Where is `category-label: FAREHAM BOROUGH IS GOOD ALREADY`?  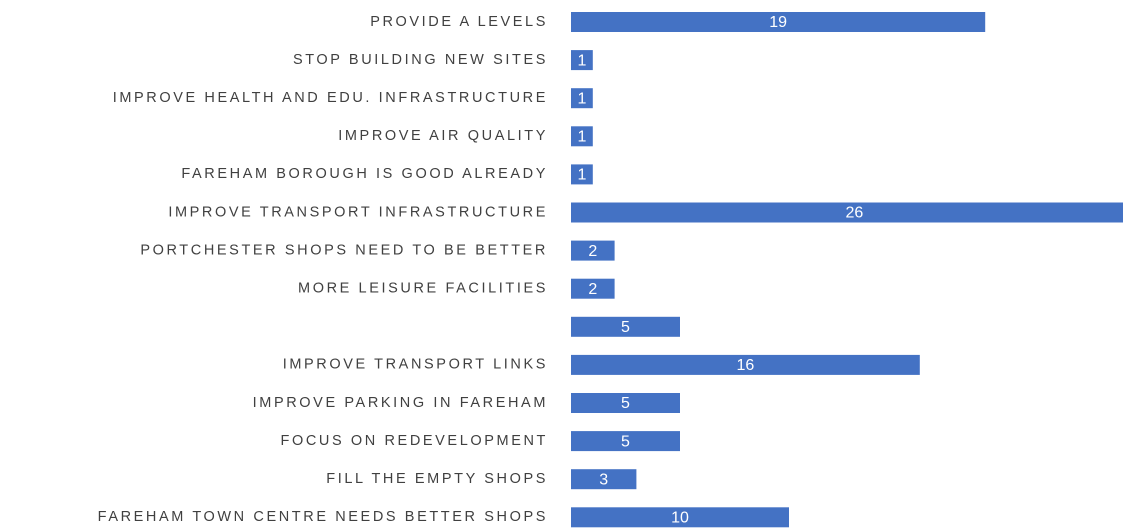 category-label: FAREHAM BOROUGH IS GOOD ALREADY is located at coordinates (364, 174).